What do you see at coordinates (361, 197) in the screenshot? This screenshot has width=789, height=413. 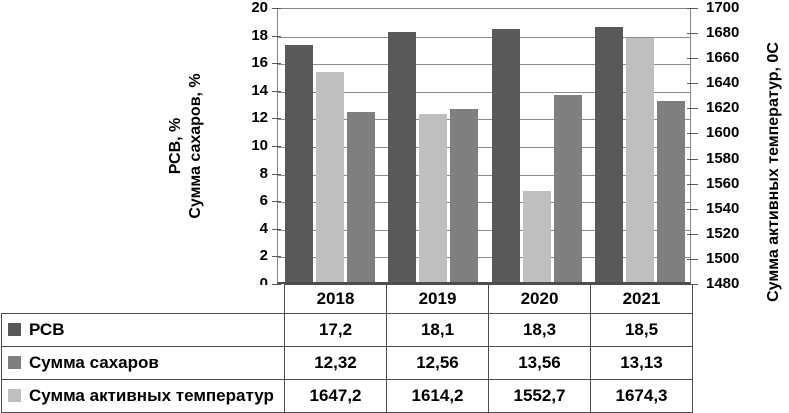 I see `bar-sugar-2018` at bounding box center [361, 197].